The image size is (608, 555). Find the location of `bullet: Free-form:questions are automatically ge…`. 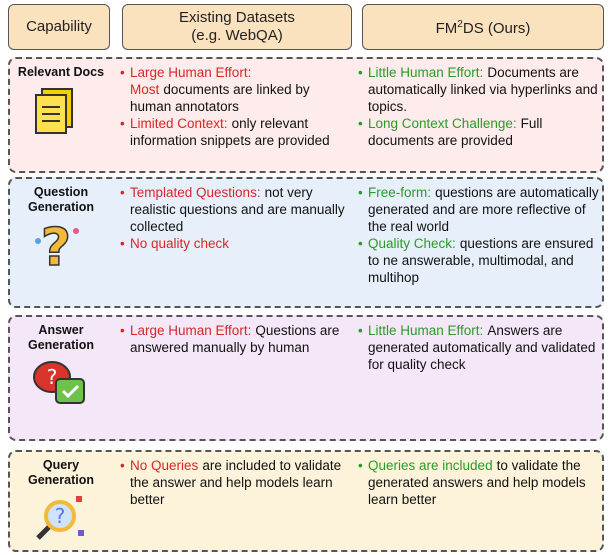

bullet: Free-form:questions are automatically ge… is located at coordinates (478, 209).